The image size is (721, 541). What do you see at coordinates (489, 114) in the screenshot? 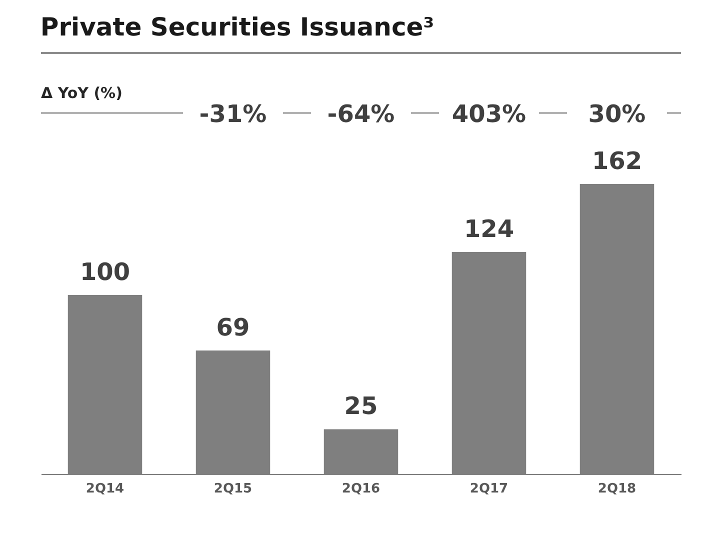
I see `text: 403%` at bounding box center [489, 114].